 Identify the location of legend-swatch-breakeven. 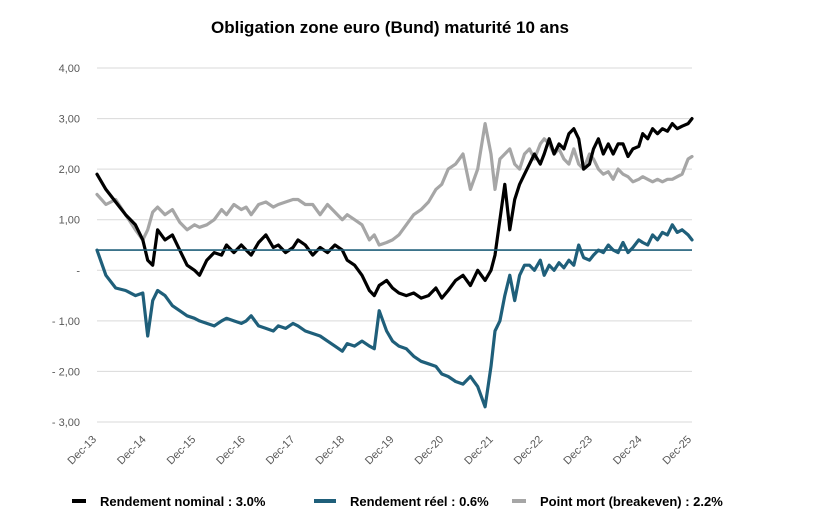
(519, 501).